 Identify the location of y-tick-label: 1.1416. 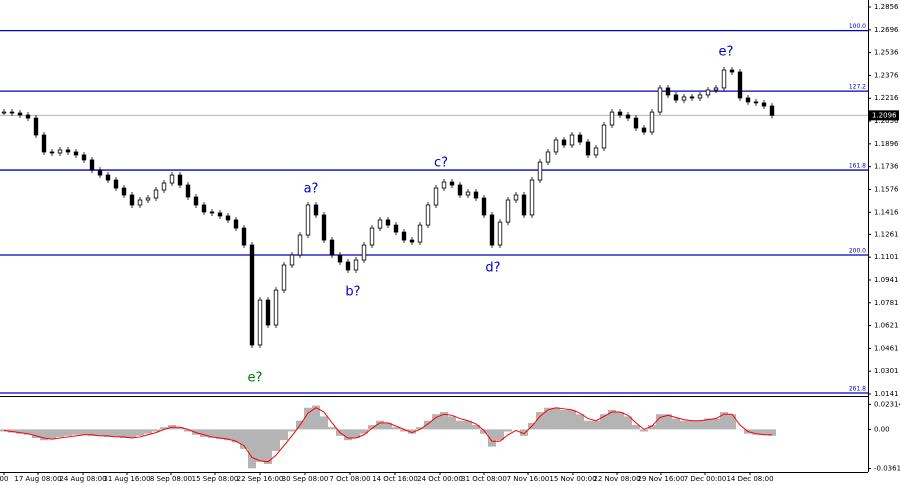
(886, 212).